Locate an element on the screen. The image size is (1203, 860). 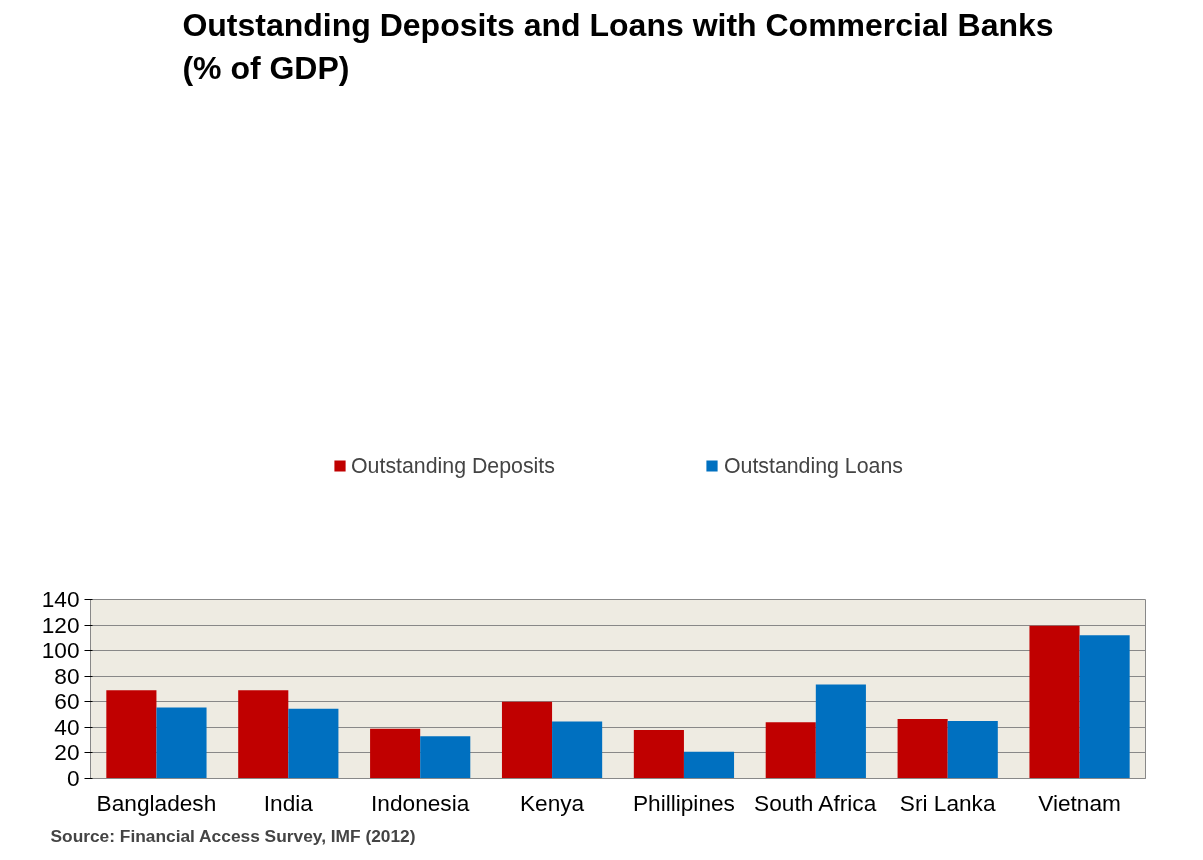
x-tick-label: Kenya is located at coordinates (552, 802).